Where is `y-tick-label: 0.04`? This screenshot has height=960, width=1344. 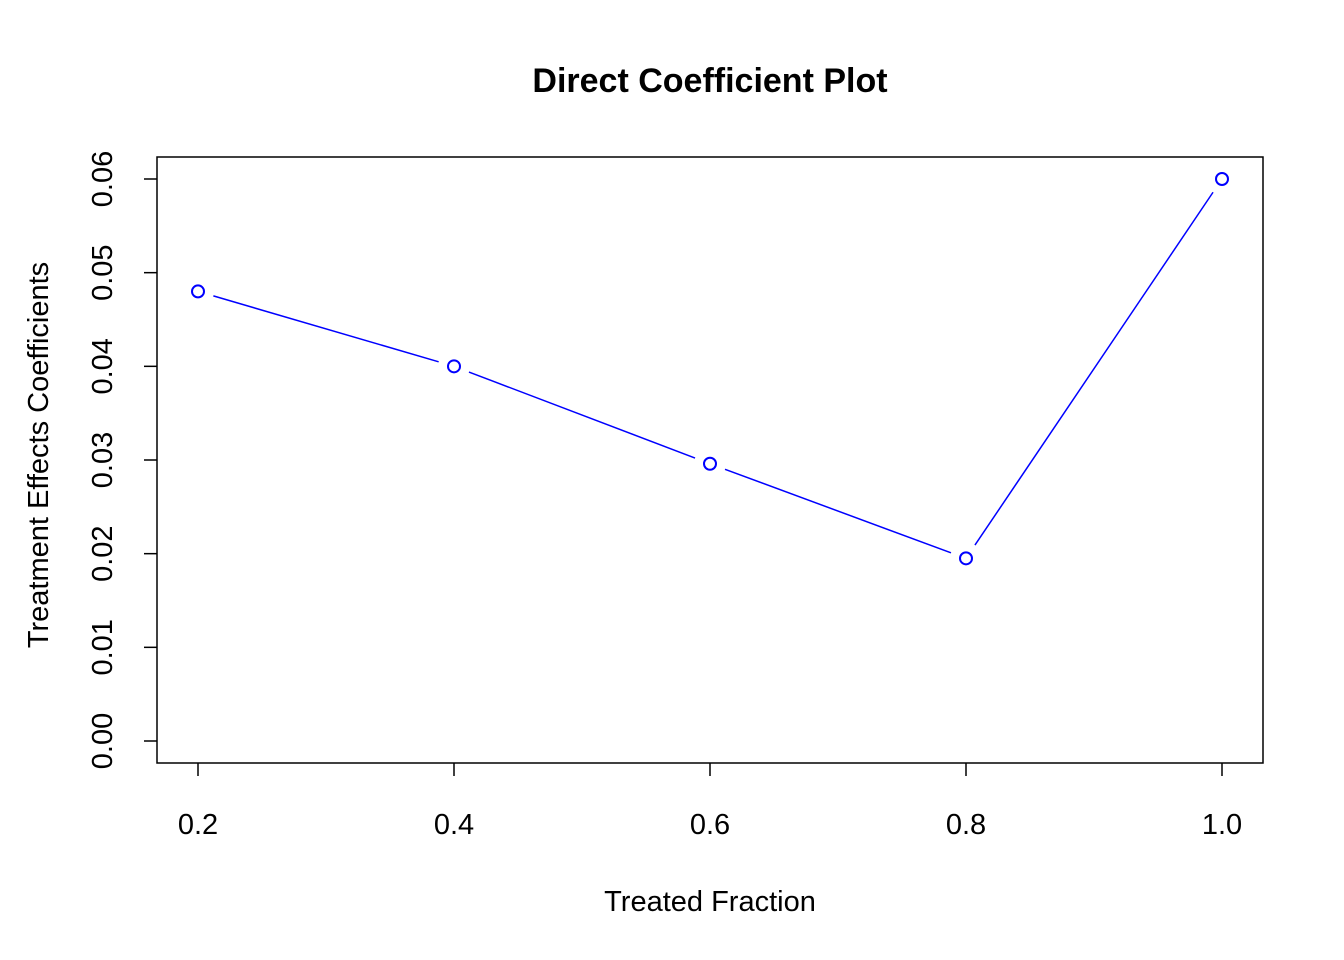 y-tick-label: 0.04 is located at coordinates (103, 366).